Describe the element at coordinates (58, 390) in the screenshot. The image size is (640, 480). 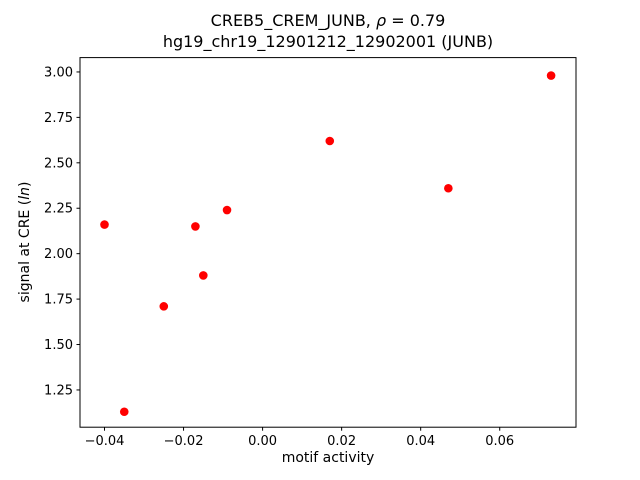
I see `y-tick-label: 1.25` at that location.